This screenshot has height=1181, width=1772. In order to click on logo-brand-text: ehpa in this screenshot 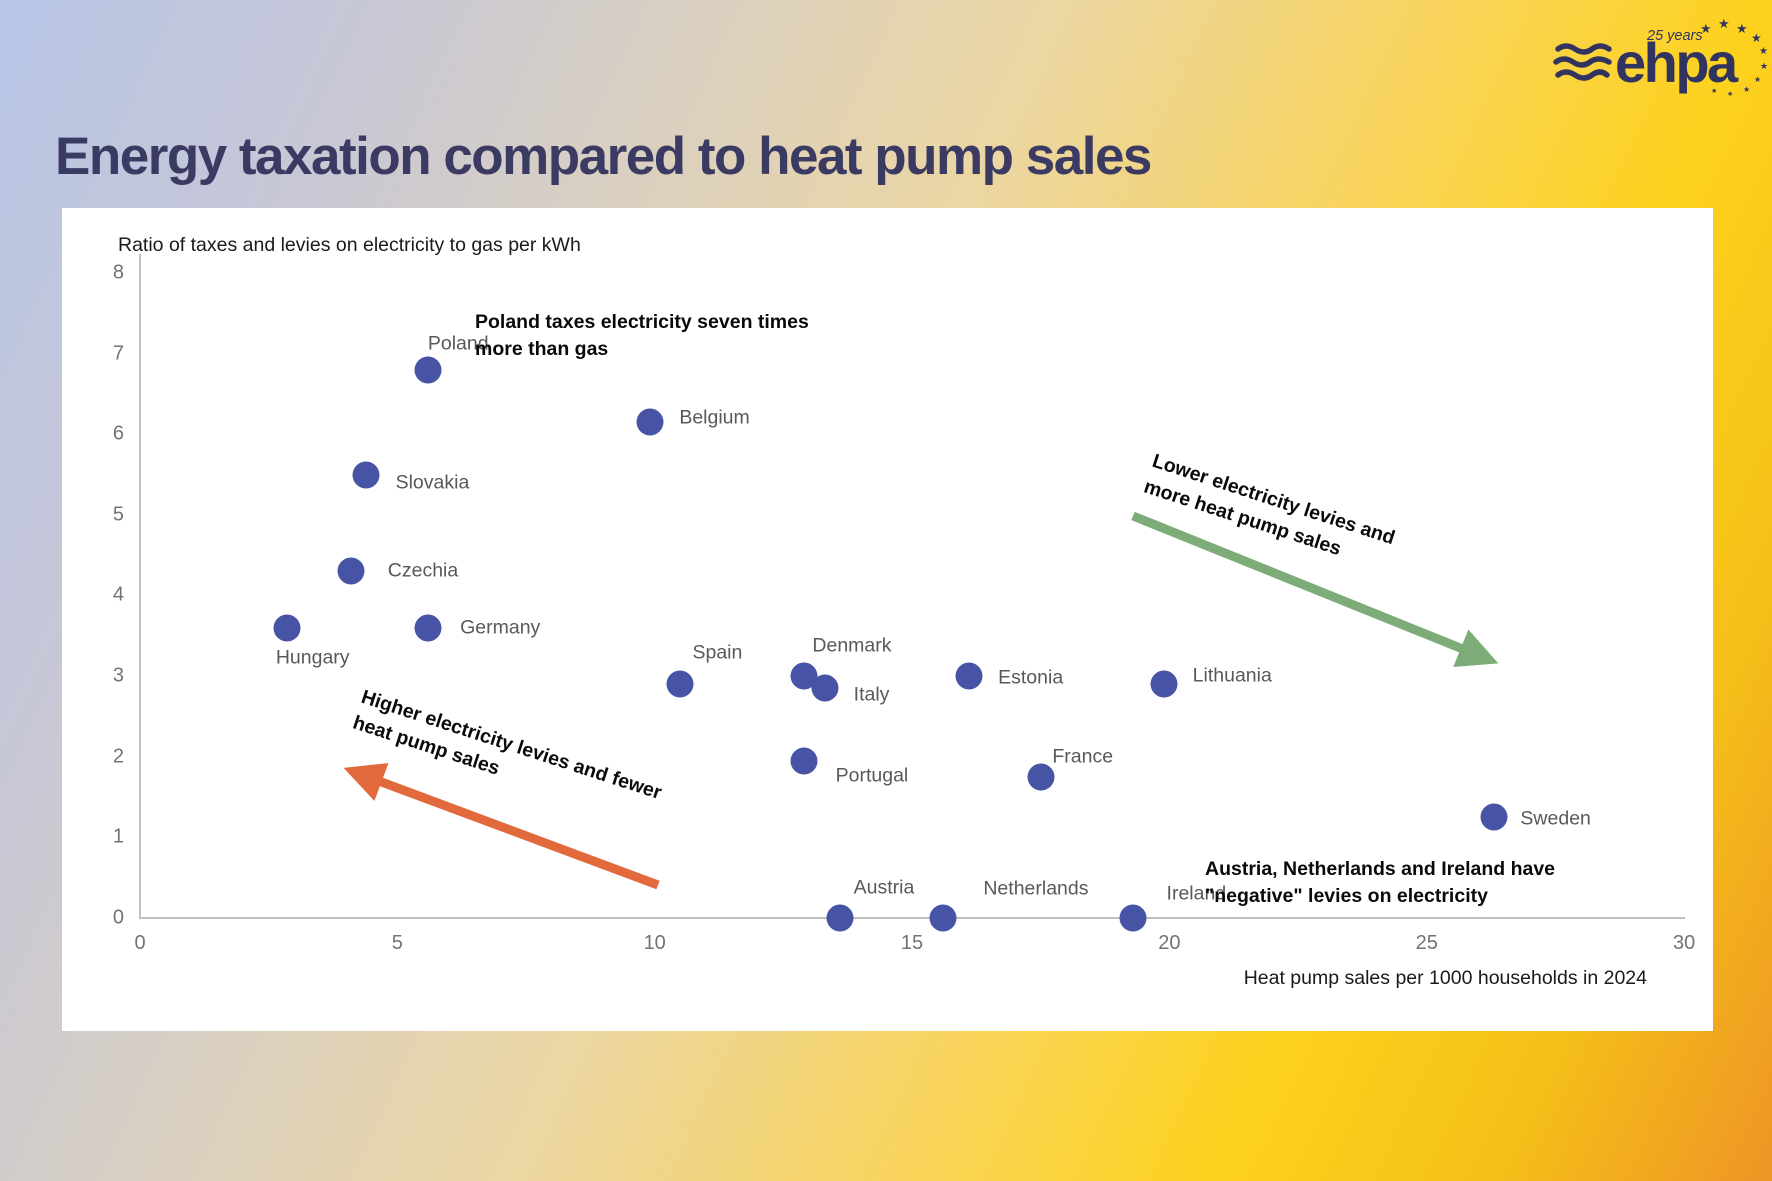, I will do `click(1676, 62)`.